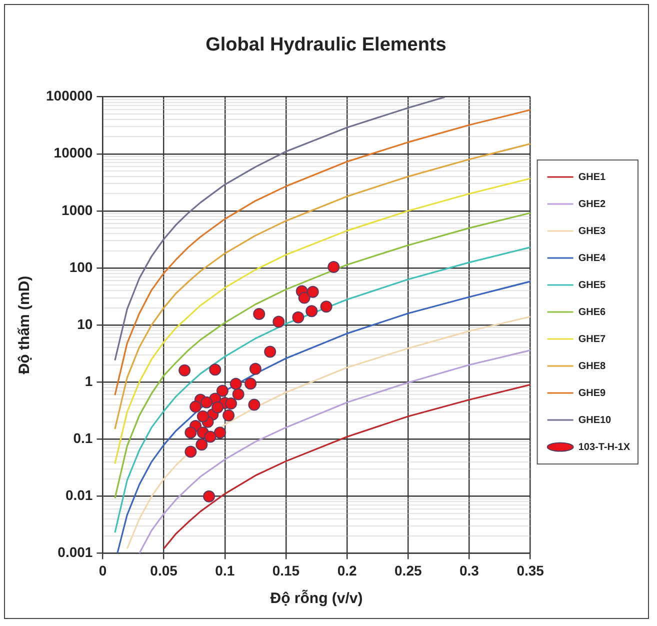 Image resolution: width=657 pixels, height=626 pixels. Describe the element at coordinates (286, 570) in the screenshot. I see `x-tick-label: 0.15` at that location.